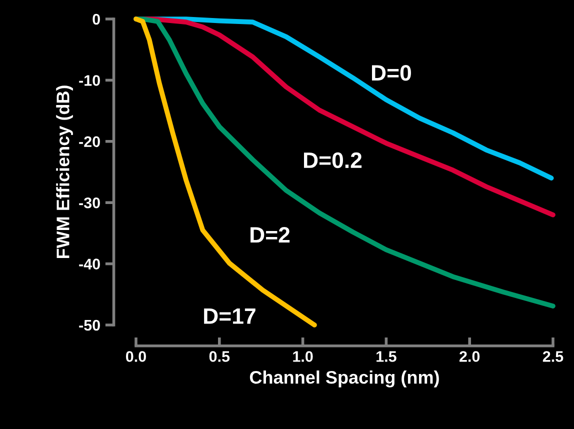 This screenshot has height=429, width=574. Describe the element at coordinates (89, 202) in the screenshot. I see `y-tick-label: -30` at that location.